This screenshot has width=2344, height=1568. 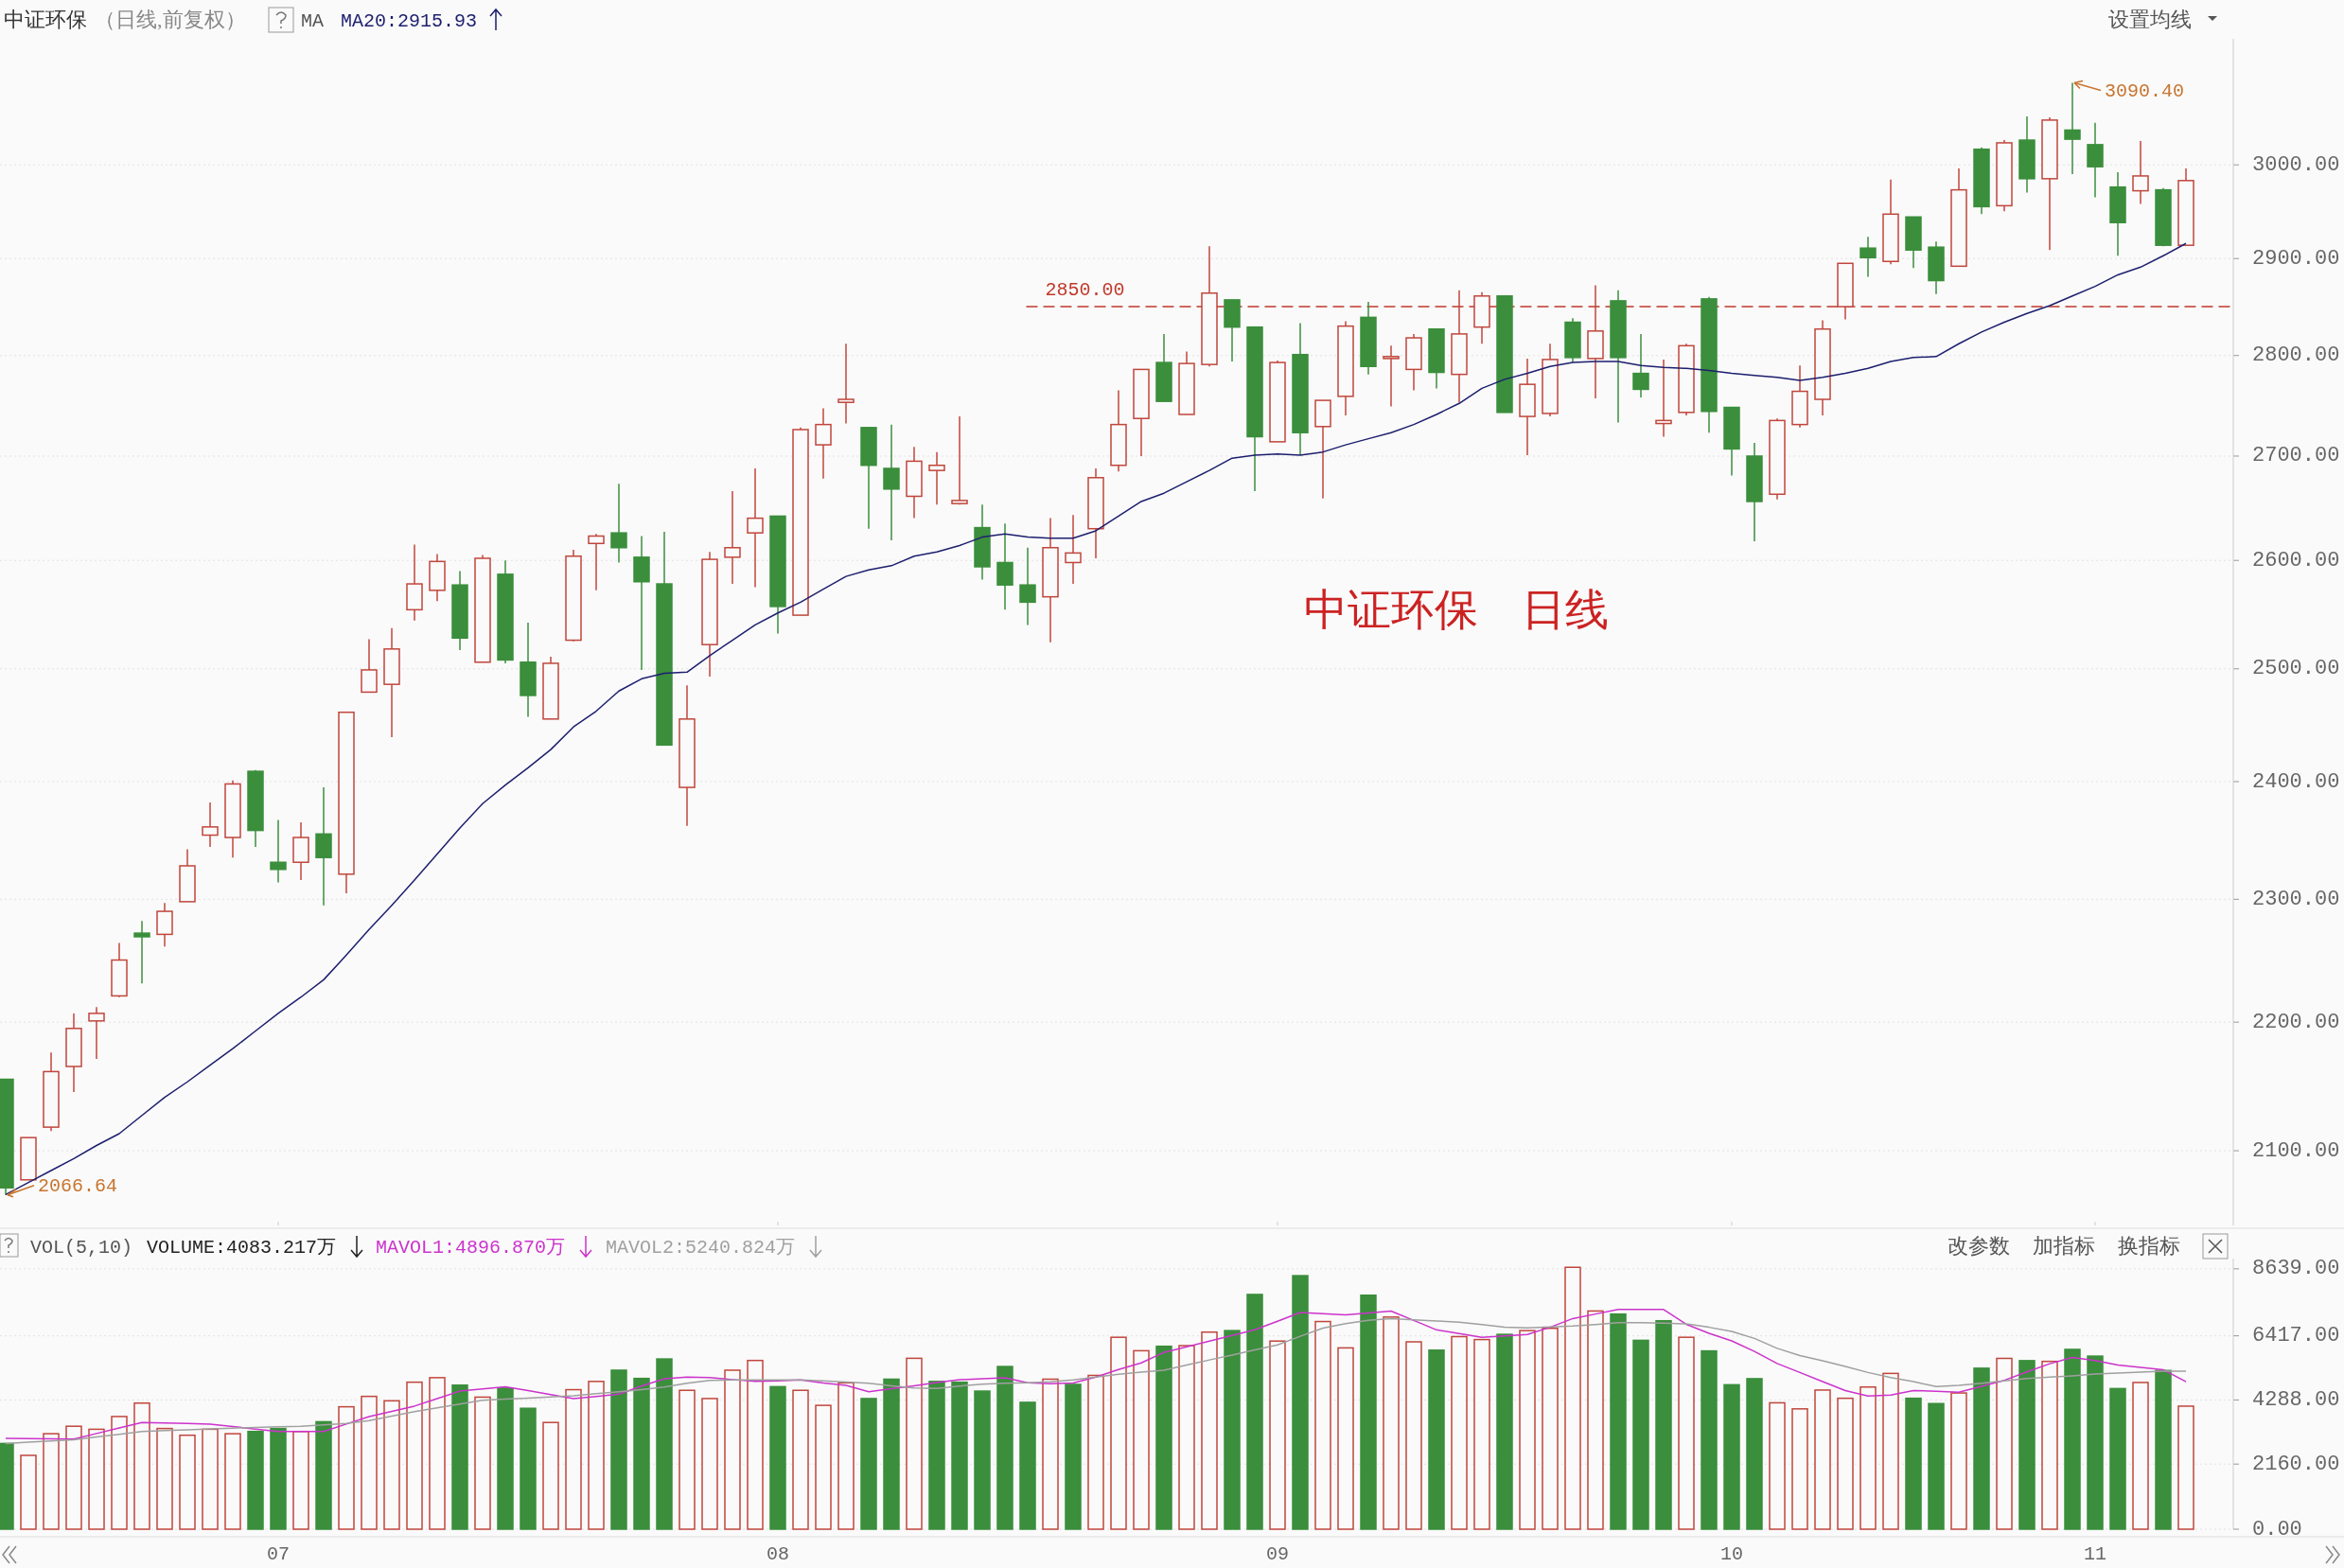 I want to click on y-tick-label: 3000.00, so click(x=2296, y=164).